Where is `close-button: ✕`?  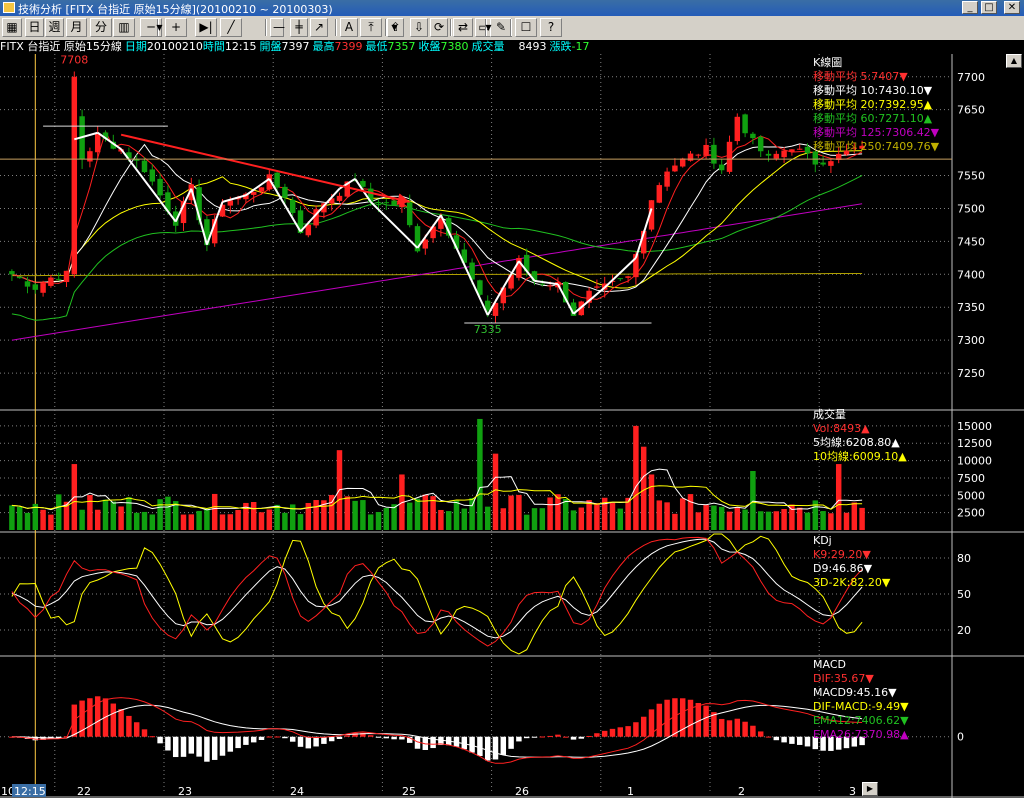
close-button: ✕ is located at coordinates (1012, 7).